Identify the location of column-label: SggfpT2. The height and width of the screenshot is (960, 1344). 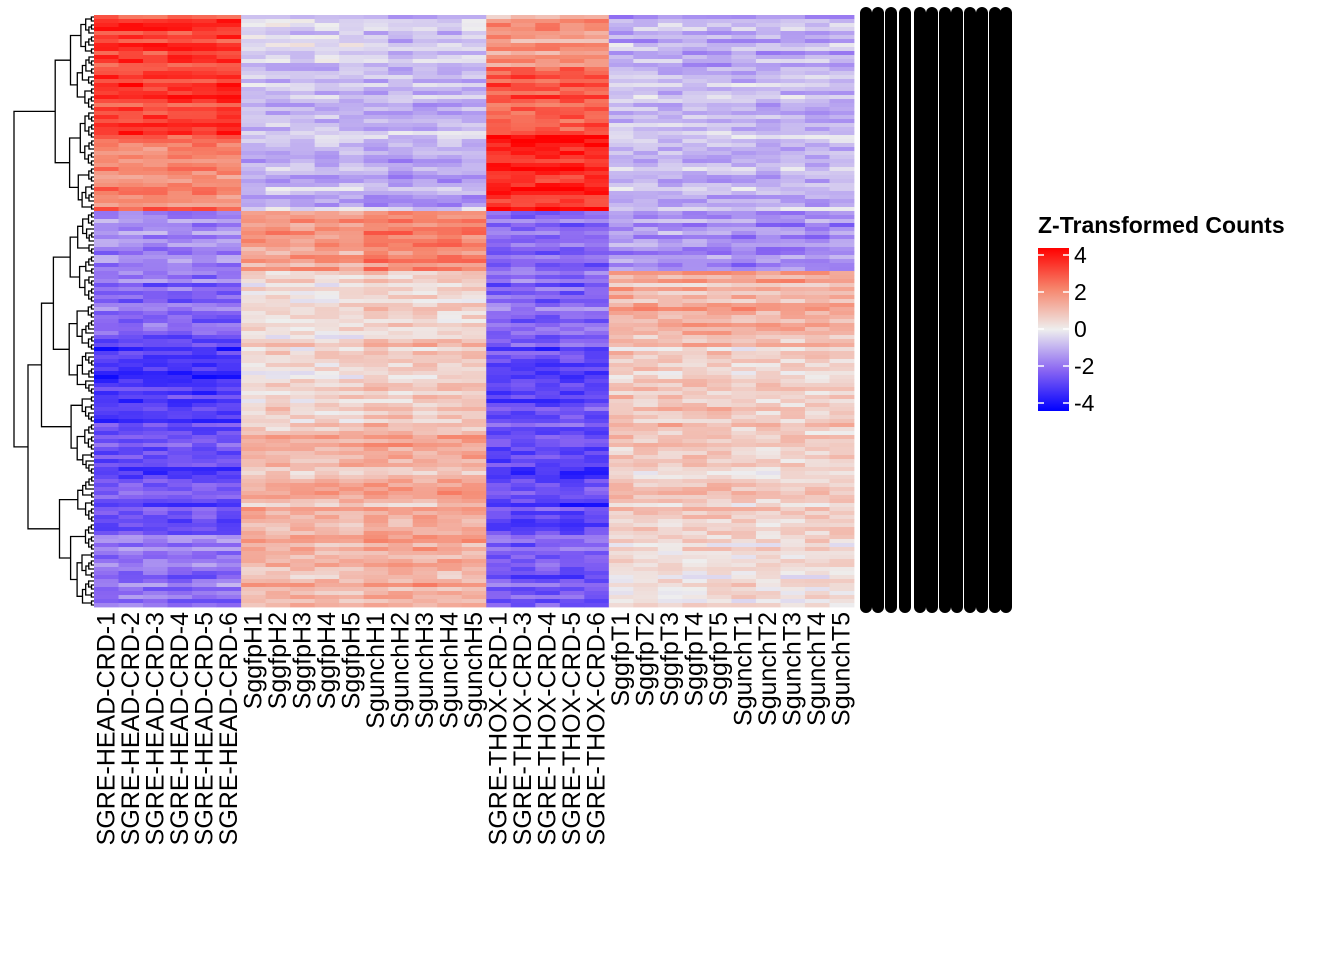
(646, 659).